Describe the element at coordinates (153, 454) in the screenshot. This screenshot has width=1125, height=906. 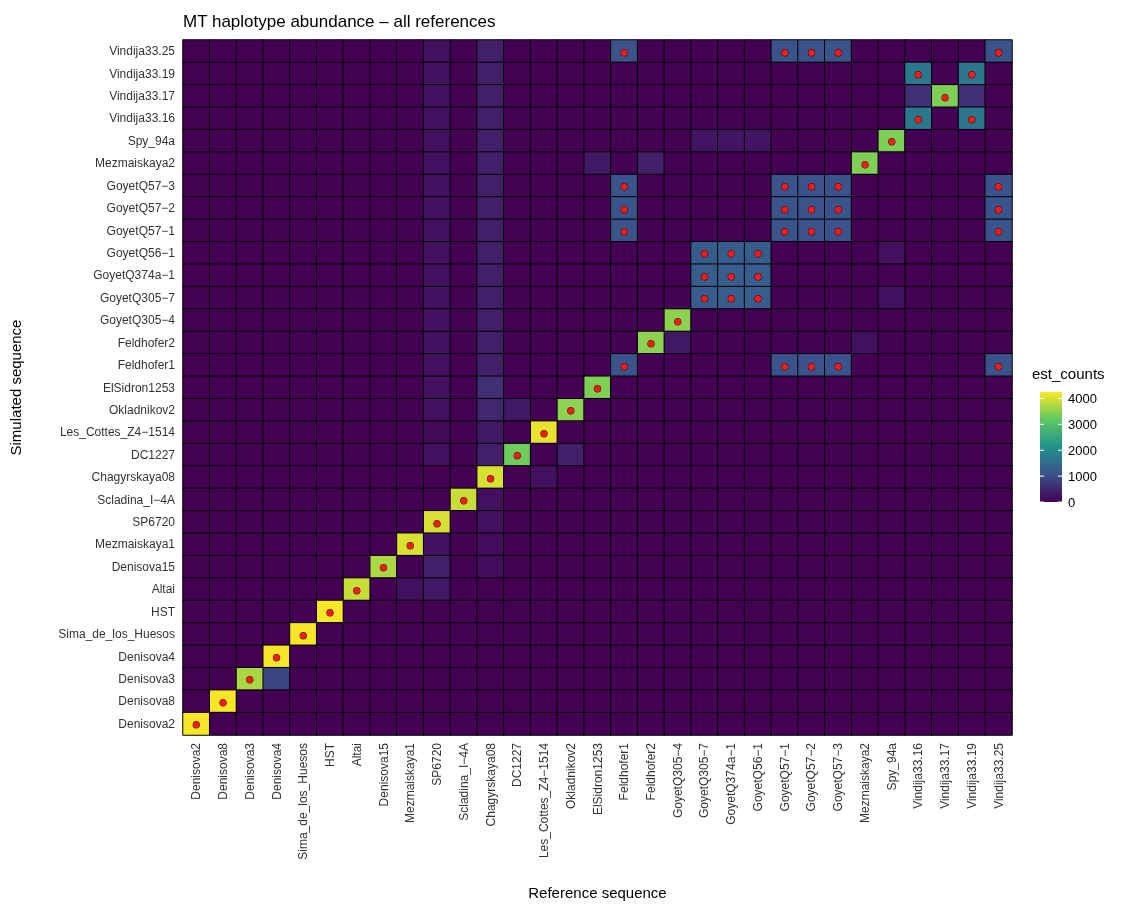
I see `y-tick-label: DC1227` at that location.